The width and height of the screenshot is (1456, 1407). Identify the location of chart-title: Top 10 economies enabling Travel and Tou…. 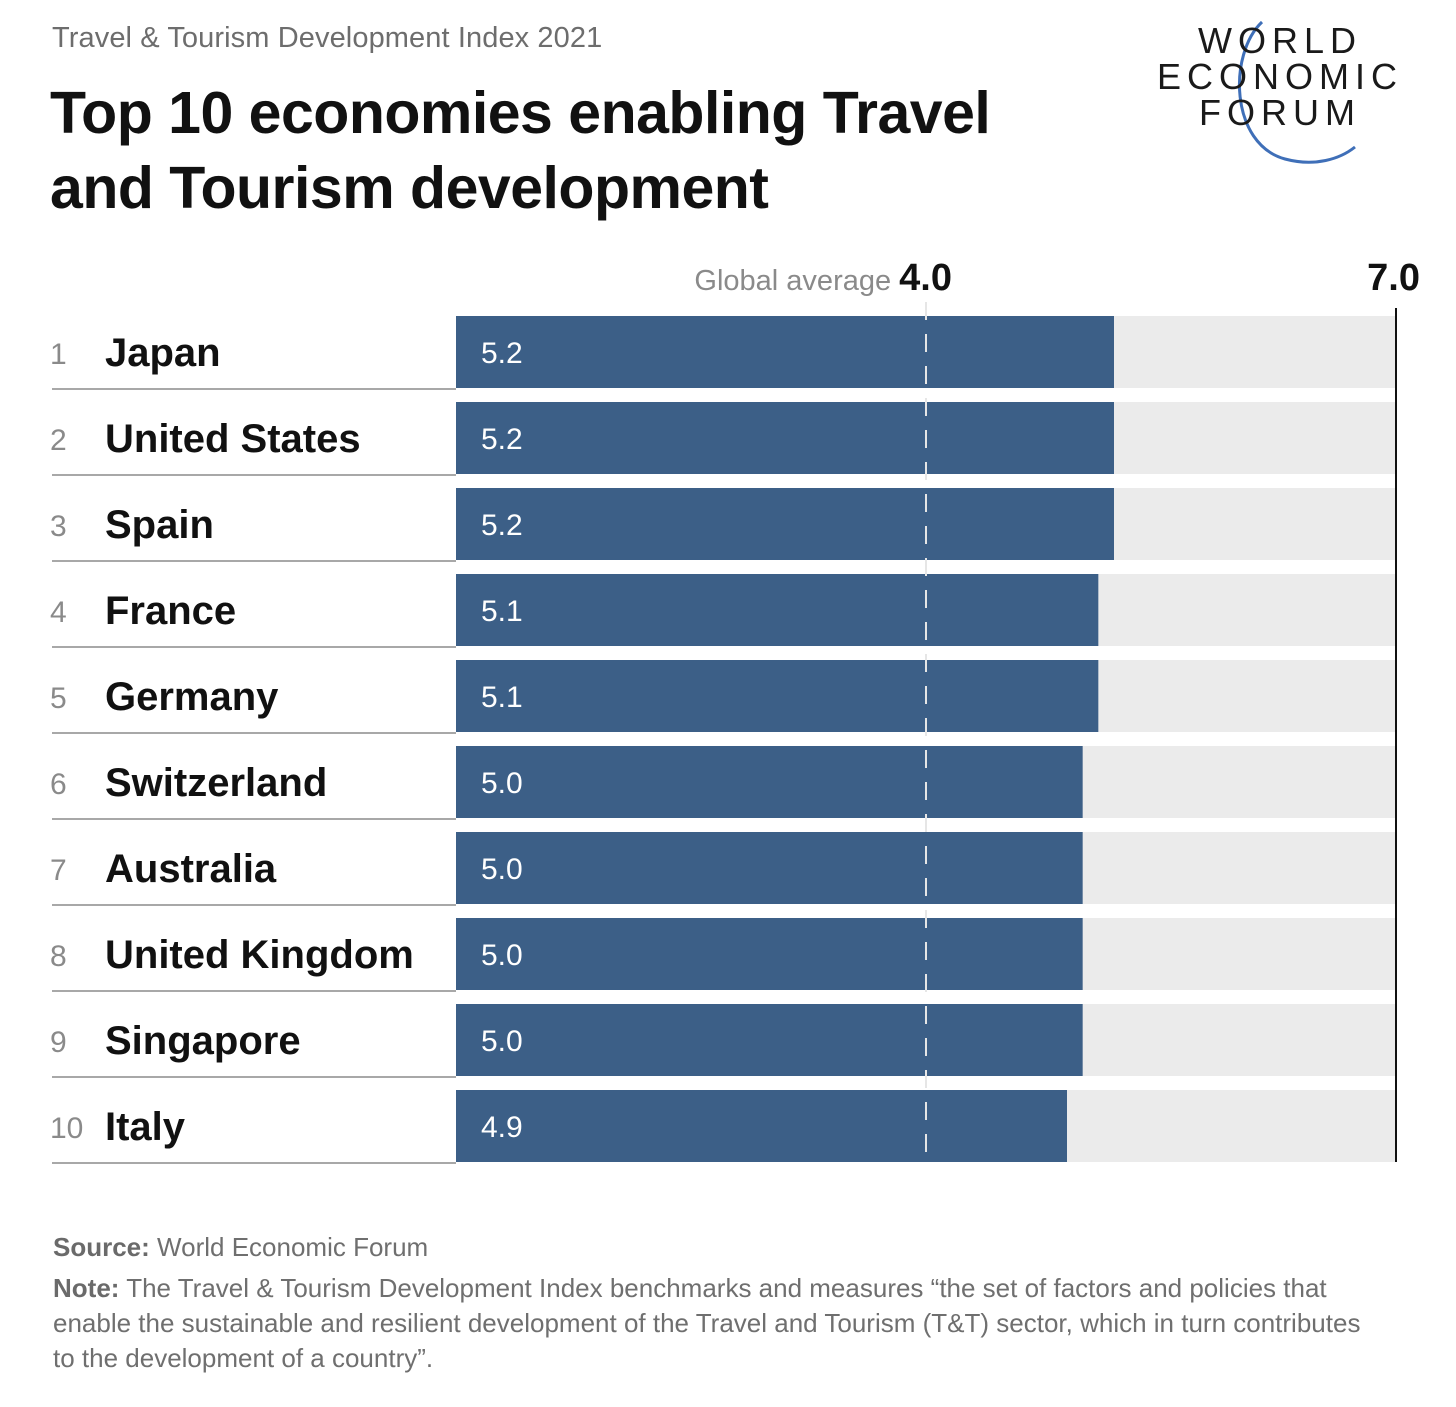
(520, 150).